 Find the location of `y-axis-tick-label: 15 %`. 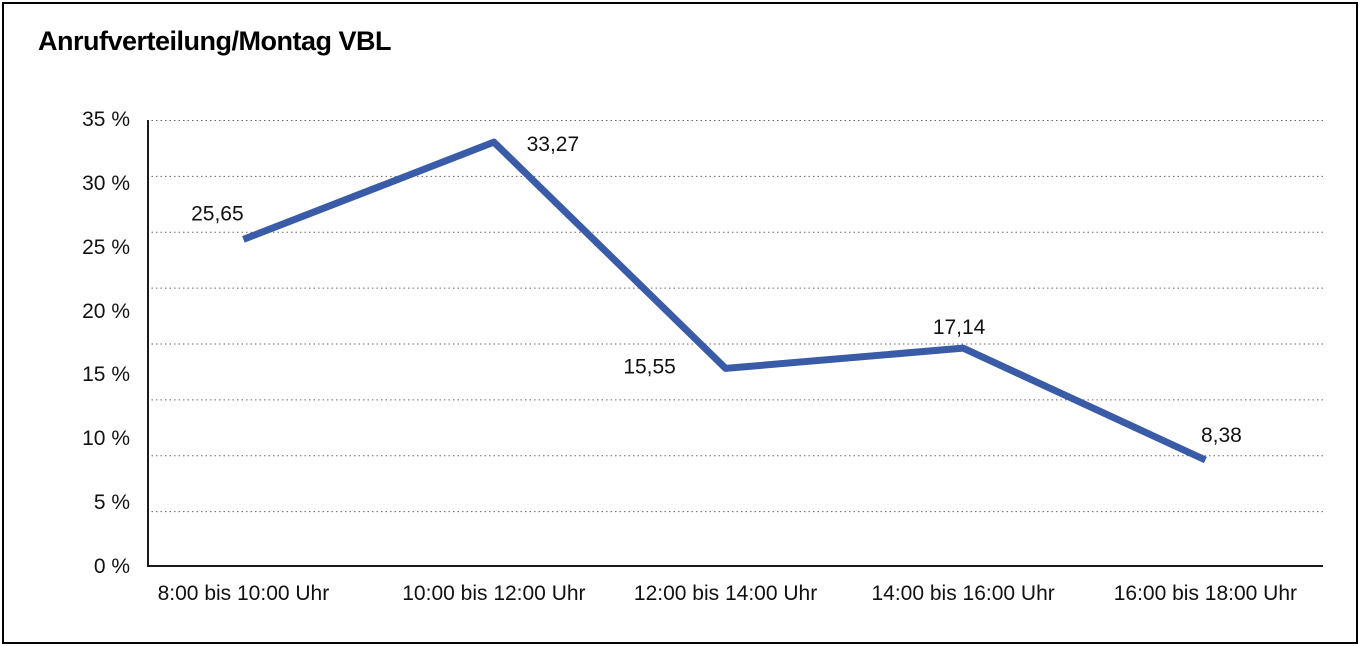

y-axis-tick-label: 15 % is located at coordinates (106, 375).